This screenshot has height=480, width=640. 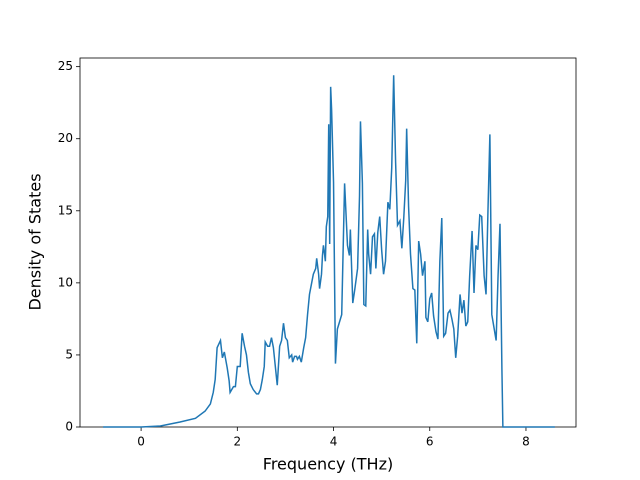 What do you see at coordinates (328, 464) in the screenshot?
I see `x-axis-label: Frequency (THz)` at bounding box center [328, 464].